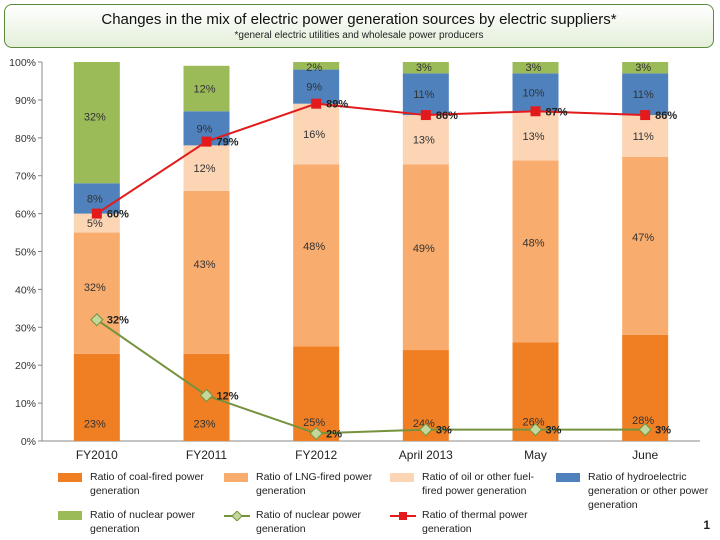 This screenshot has width=720, height=540. Describe the element at coordinates (316, 455) in the screenshot. I see `x-tick-label: FY2012` at that location.